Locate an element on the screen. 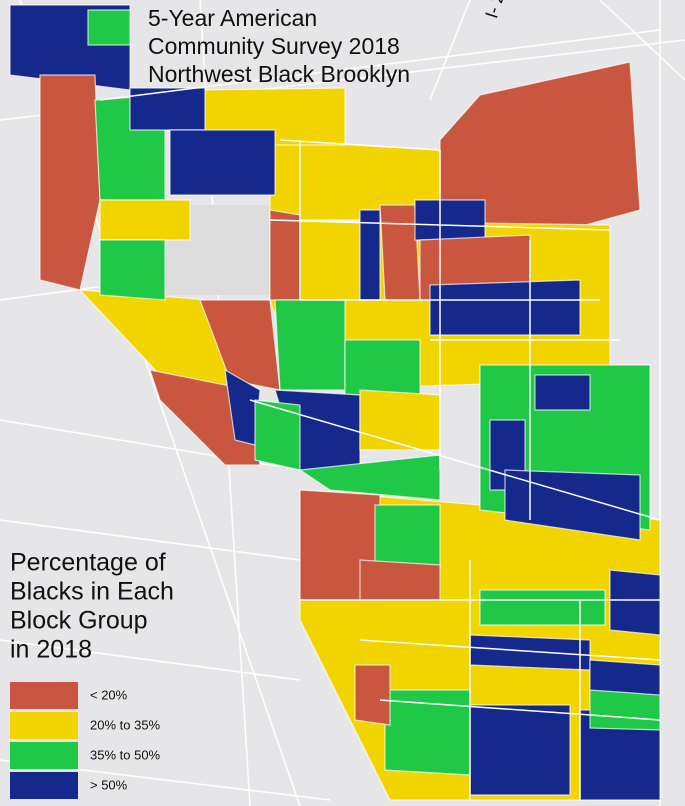 Image resolution: width=685 pixels, height=806 pixels. legend-title-line: Blacks in Each is located at coordinates (92, 592).